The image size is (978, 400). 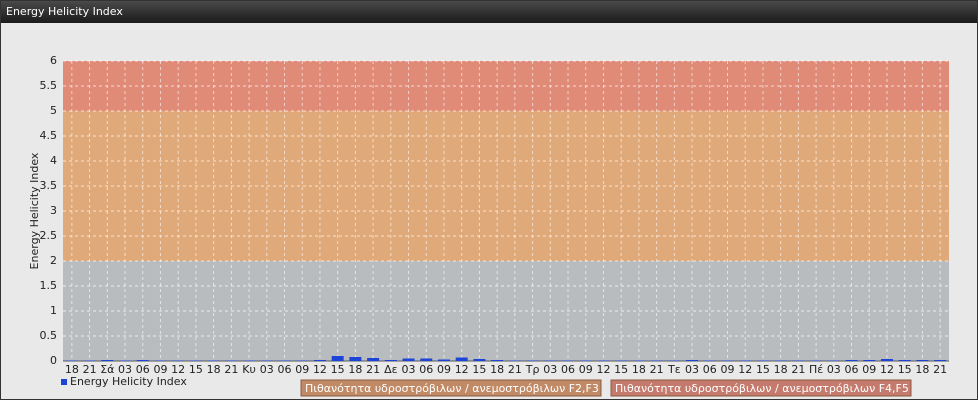 What do you see at coordinates (49, 335) in the screenshot?
I see `y-tick-label: 0.5` at bounding box center [49, 335].